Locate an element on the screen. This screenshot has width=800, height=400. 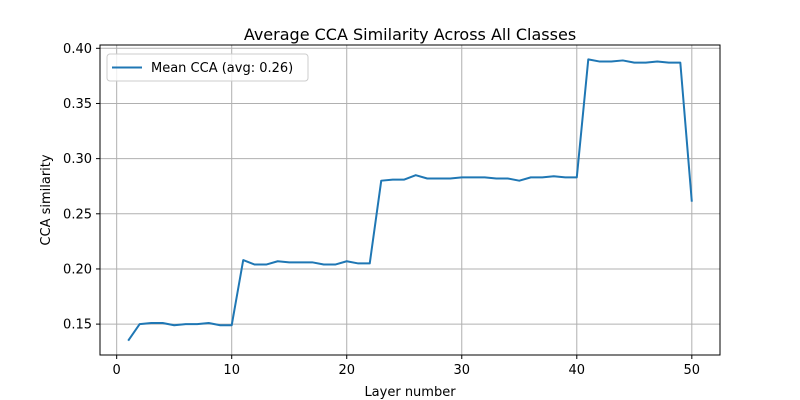
y-tick-label: 0.25 is located at coordinates (77, 214).